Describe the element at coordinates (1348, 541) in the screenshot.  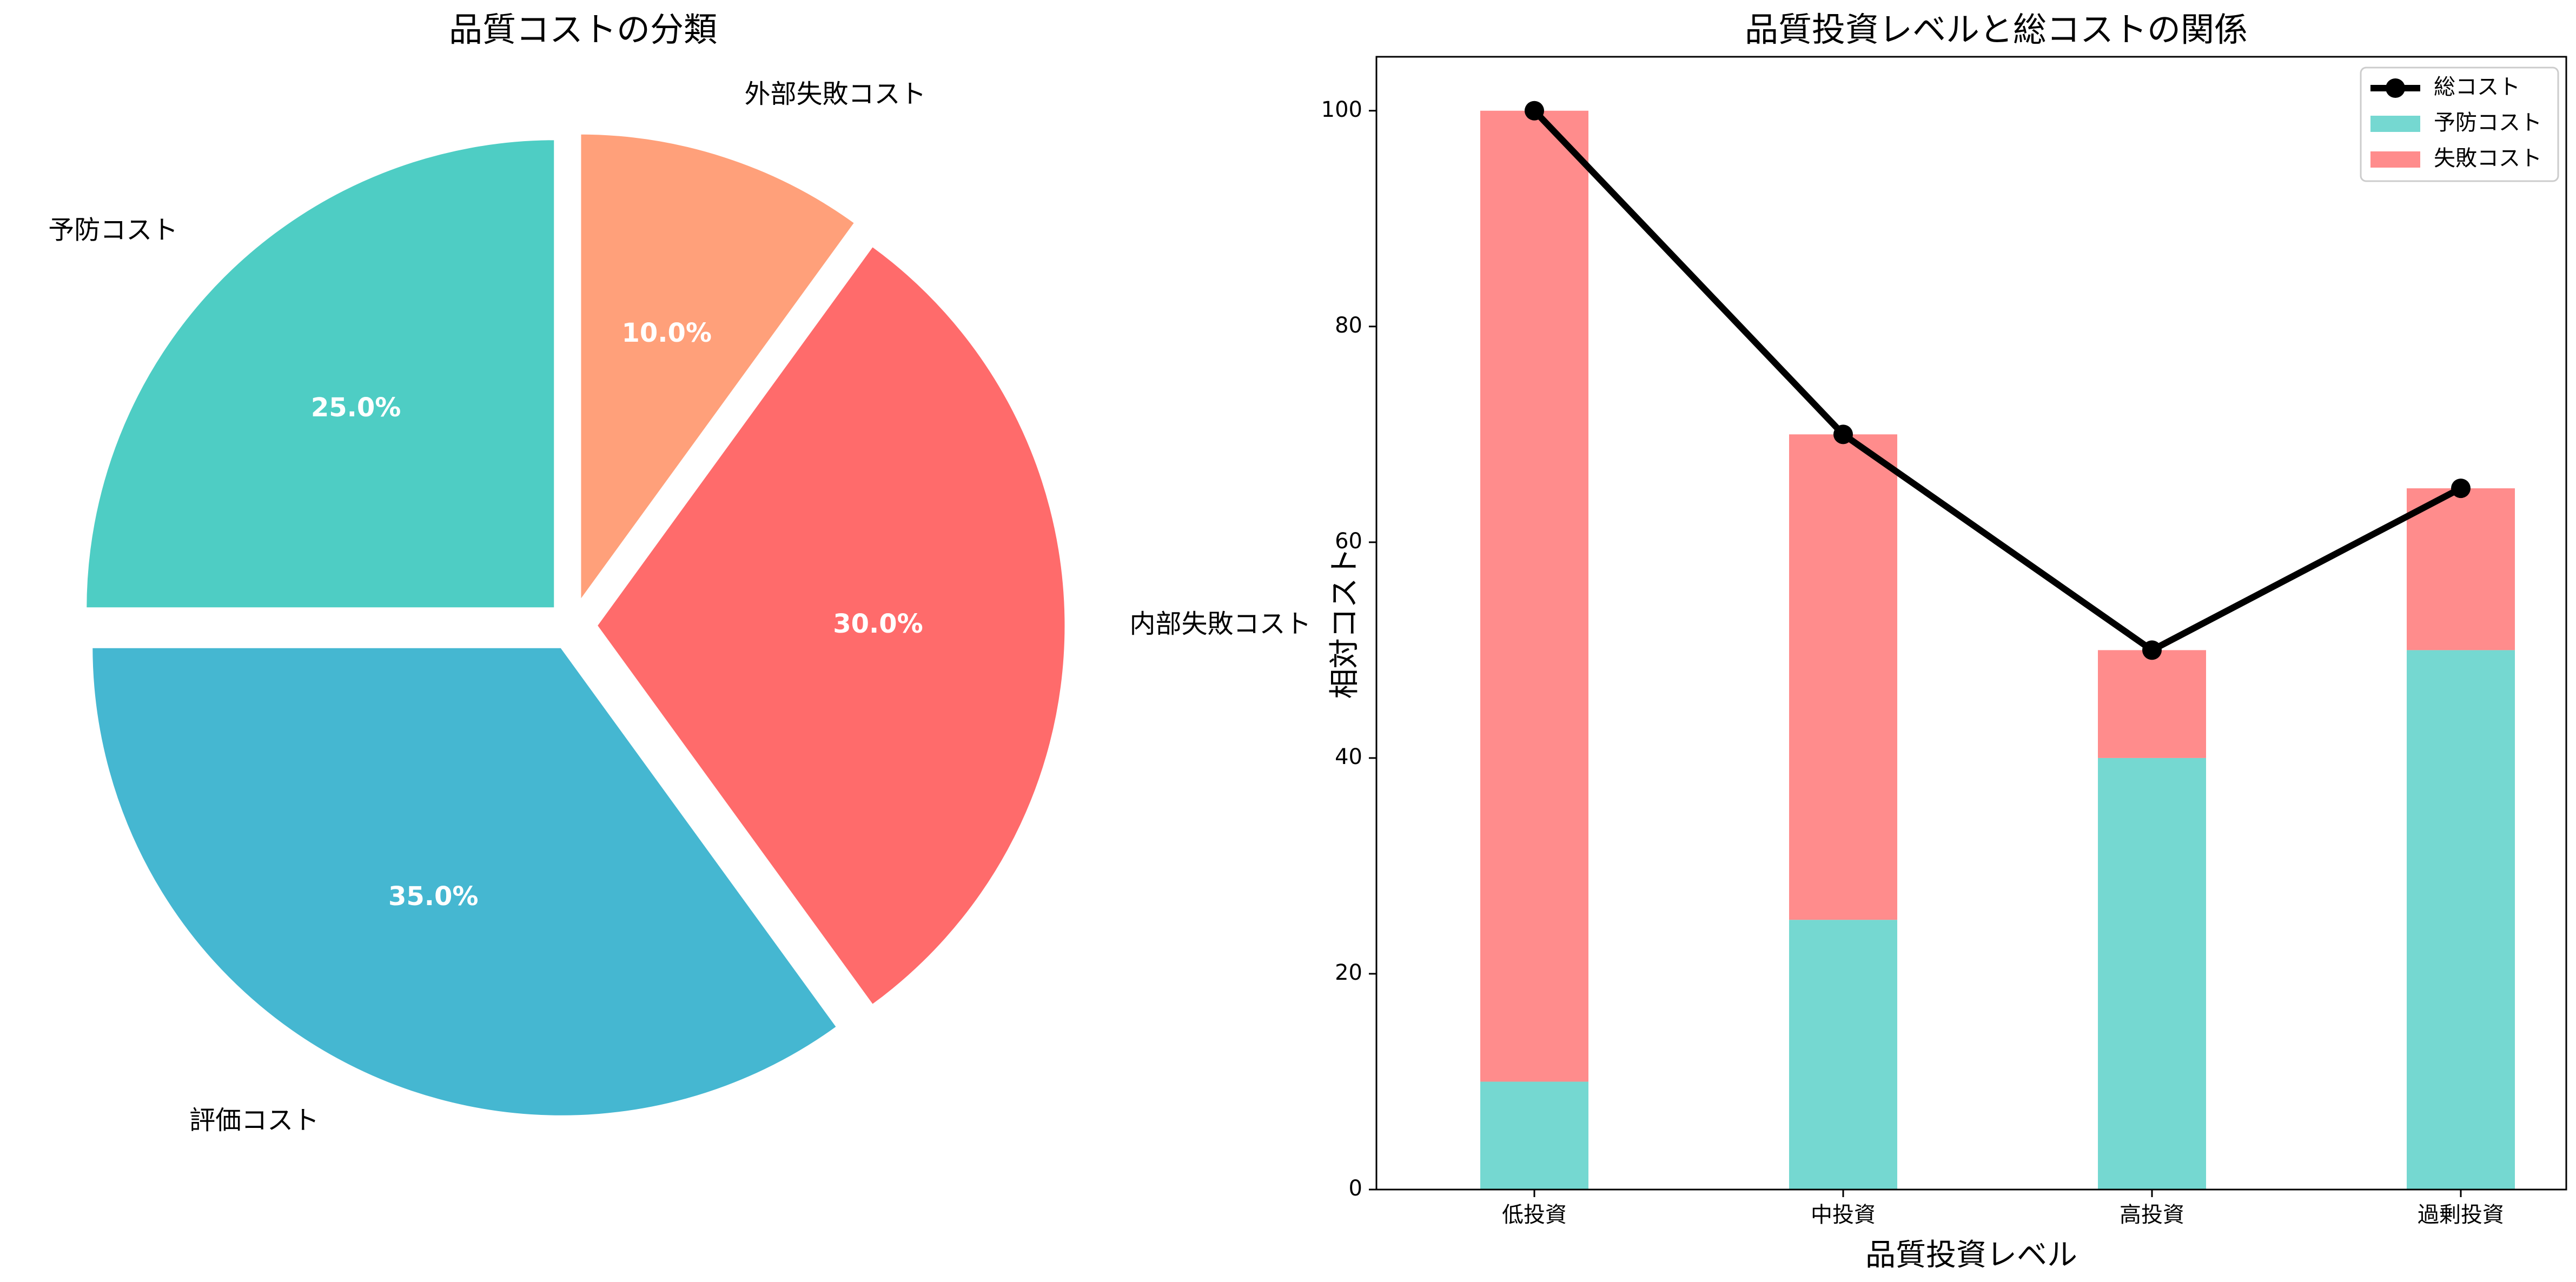
I see `y-tick-label: 60` at that location.